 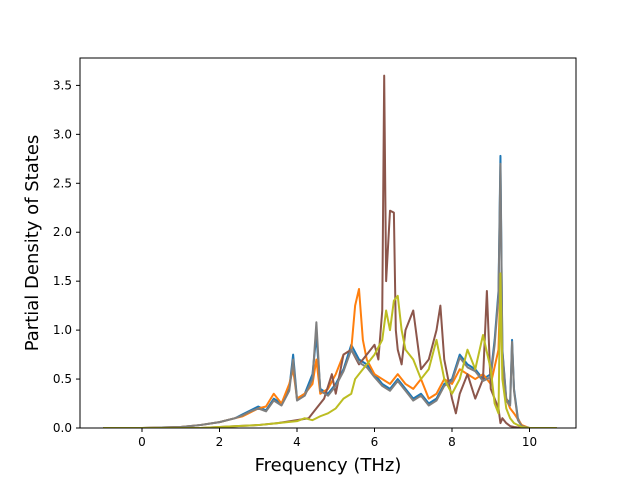 I want to click on y-tick-label: 0.5, so click(x=62, y=379).